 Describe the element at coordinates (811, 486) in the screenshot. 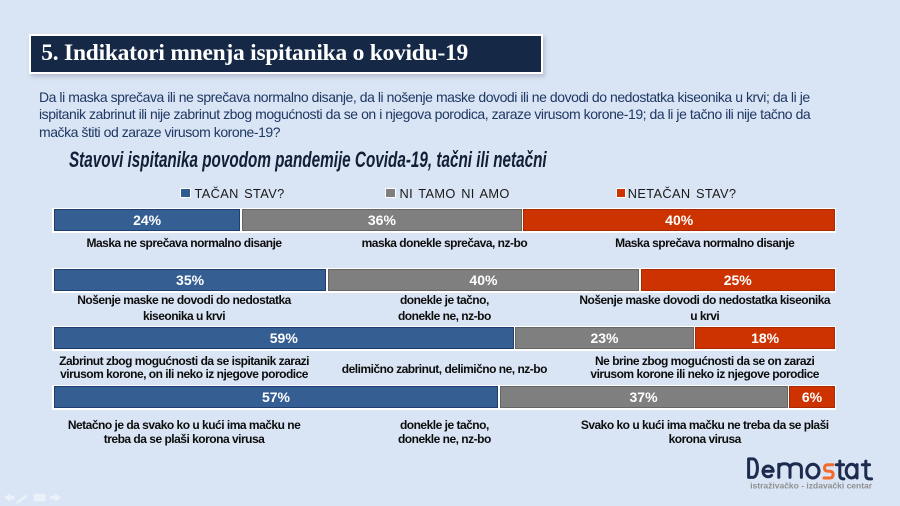

I see `svg-text:istraživačko - izdavački cent: istraživačko - izdavački centar` at that location.